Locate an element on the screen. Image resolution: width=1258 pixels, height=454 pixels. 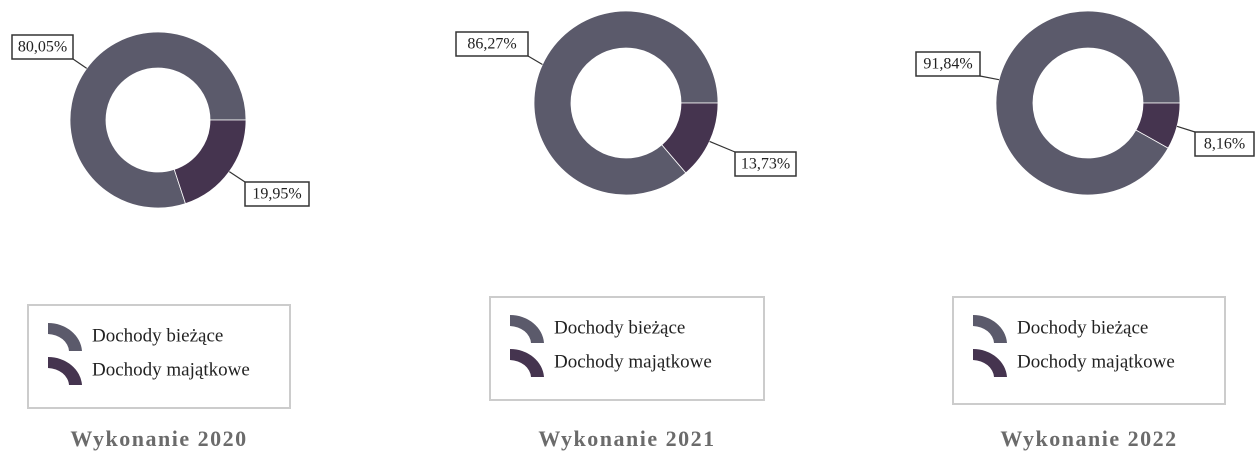
data-label: 19,95% is located at coordinates (276, 194).